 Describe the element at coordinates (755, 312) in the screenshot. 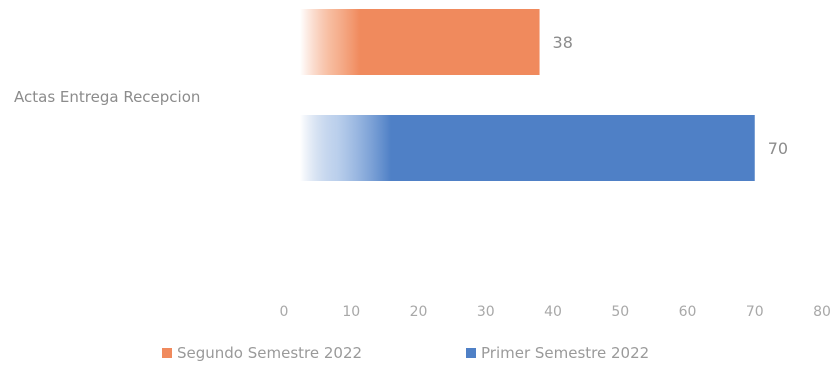

I see `x-tick-label: 70` at that location.